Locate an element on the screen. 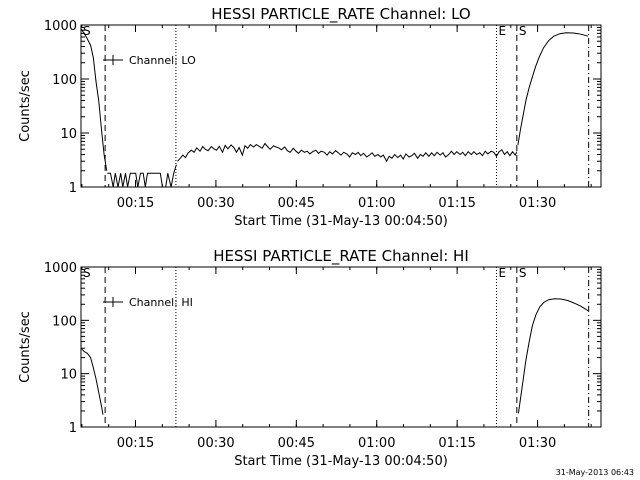 This screenshot has width=640, height=480. footer-timestamp: 31-May-2013 06:43 is located at coordinates (594, 472).